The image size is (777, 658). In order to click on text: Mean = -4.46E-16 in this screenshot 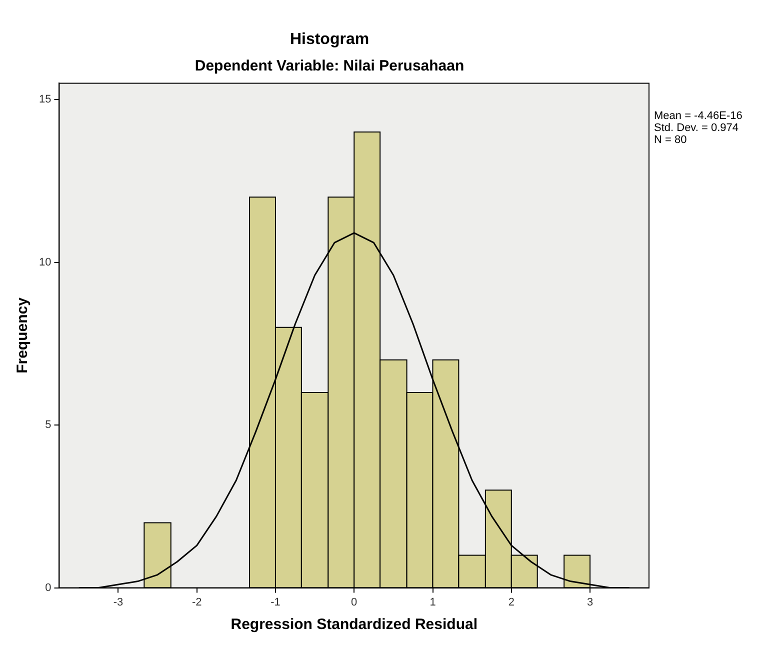, I will do `click(698, 116)`.